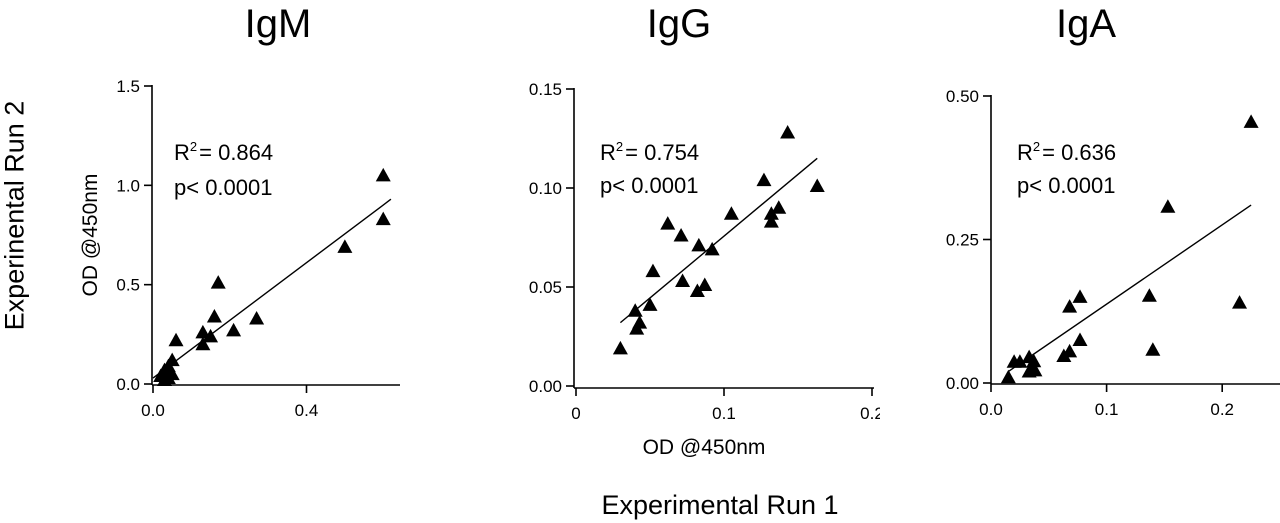 The width and height of the screenshot is (1280, 523). What do you see at coordinates (90, 235) in the screenshot?
I see `y-axis-label: OD @450nm` at bounding box center [90, 235].